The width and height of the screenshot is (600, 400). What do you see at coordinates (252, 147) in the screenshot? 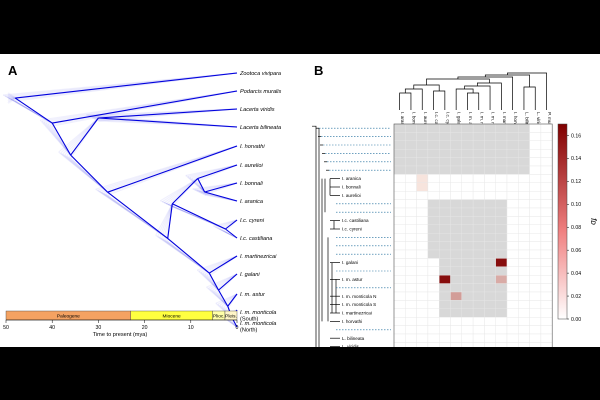
I see `taxon-label: I. horvathi` at bounding box center [252, 147].